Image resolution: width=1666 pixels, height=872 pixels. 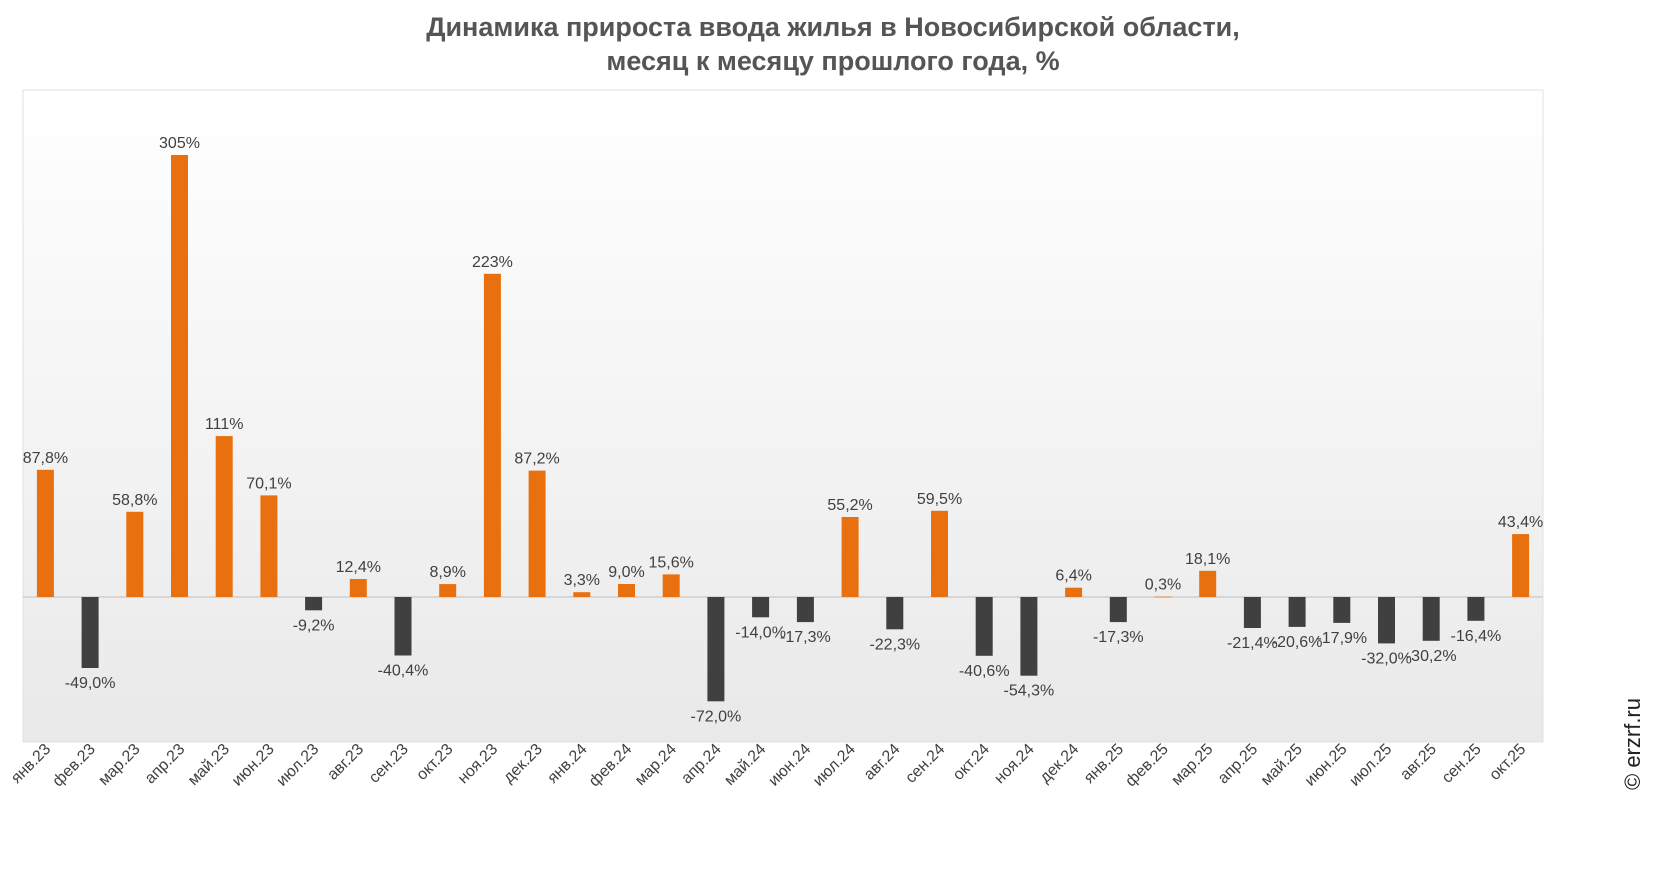 What do you see at coordinates (447, 572) in the screenshot?
I see `data-label-окт.23: 8,9%` at bounding box center [447, 572].